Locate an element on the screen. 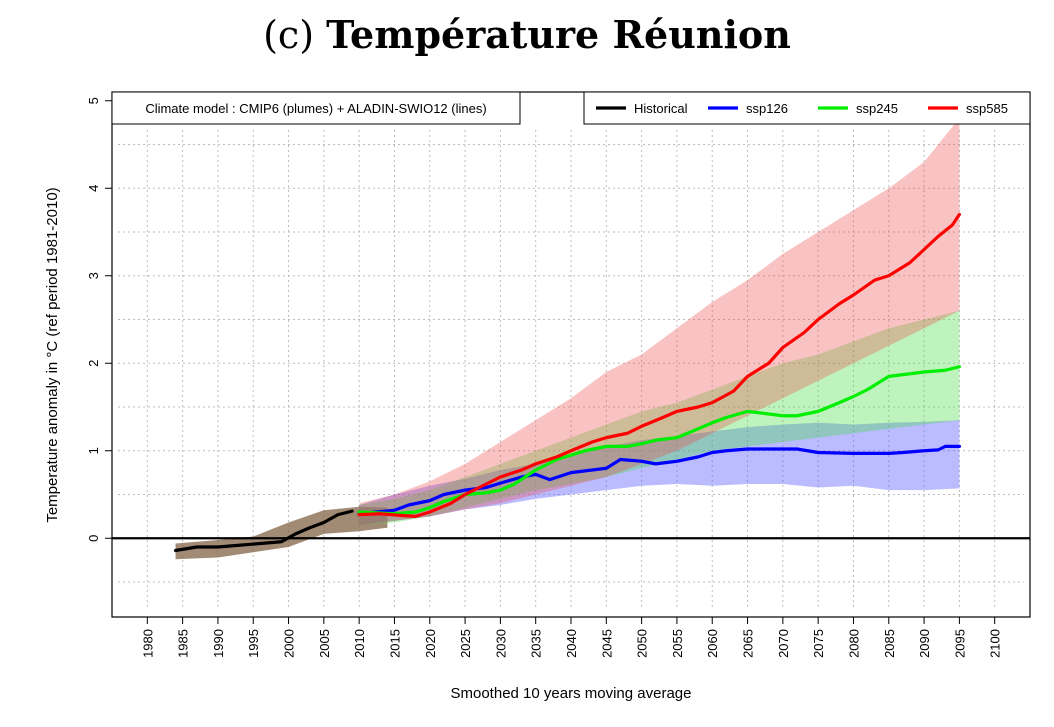 This screenshot has width=1054, height=727. x-tick-label: 2020 is located at coordinates (430, 643).